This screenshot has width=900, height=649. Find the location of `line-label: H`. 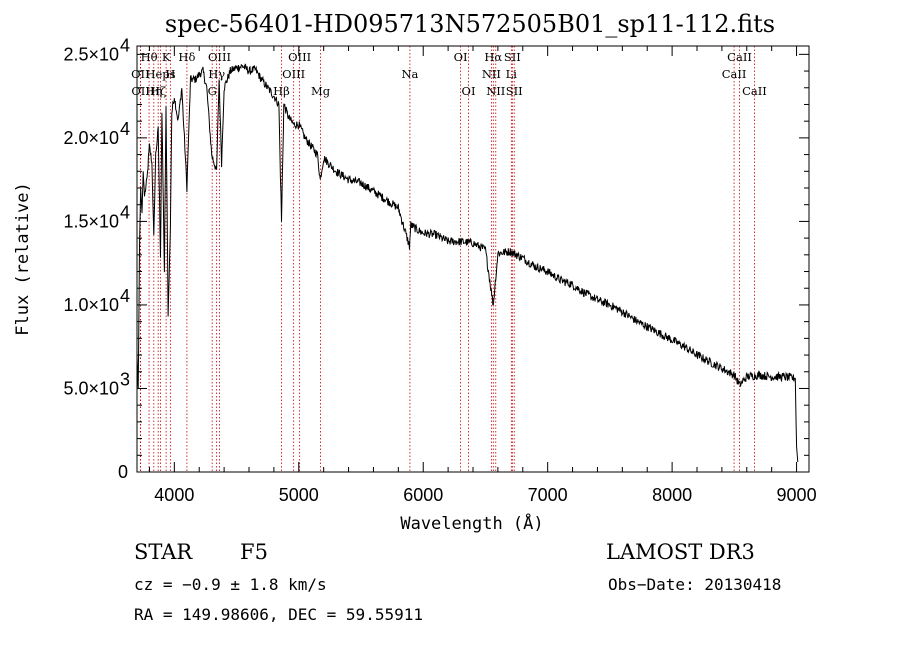

line-label: H is located at coordinates (170, 74).